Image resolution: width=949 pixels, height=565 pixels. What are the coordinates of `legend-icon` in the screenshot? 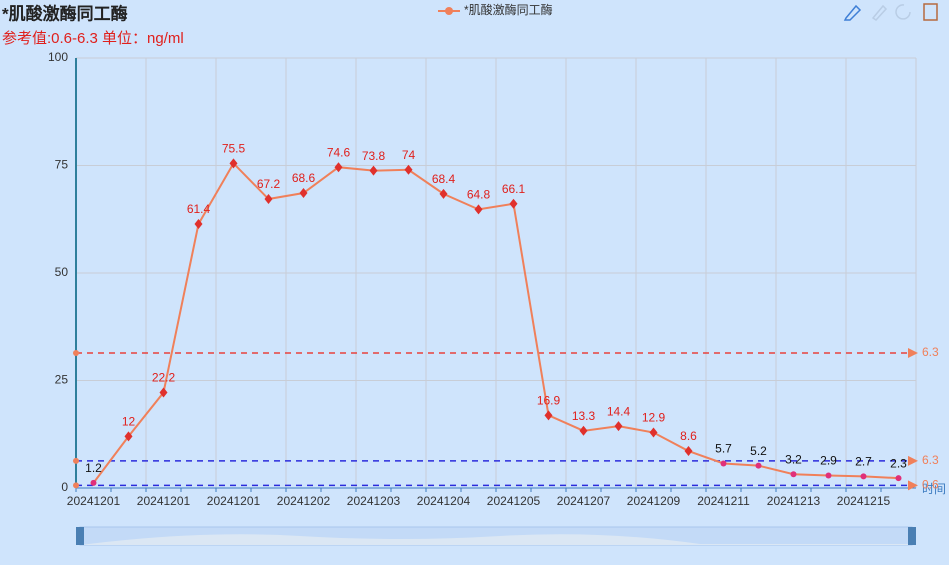 It's located at (449, 11).